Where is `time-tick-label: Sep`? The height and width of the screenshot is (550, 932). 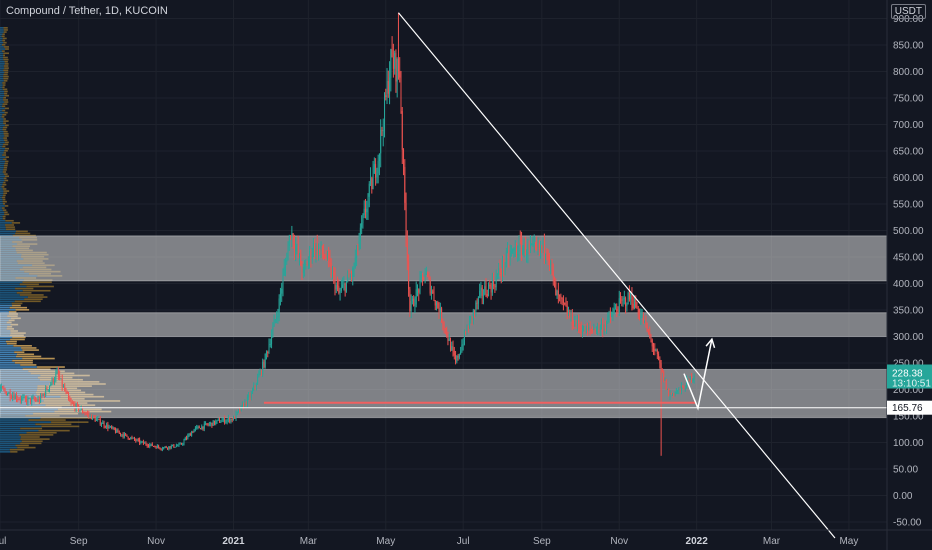 time-tick-label: Sep is located at coordinates (542, 541).